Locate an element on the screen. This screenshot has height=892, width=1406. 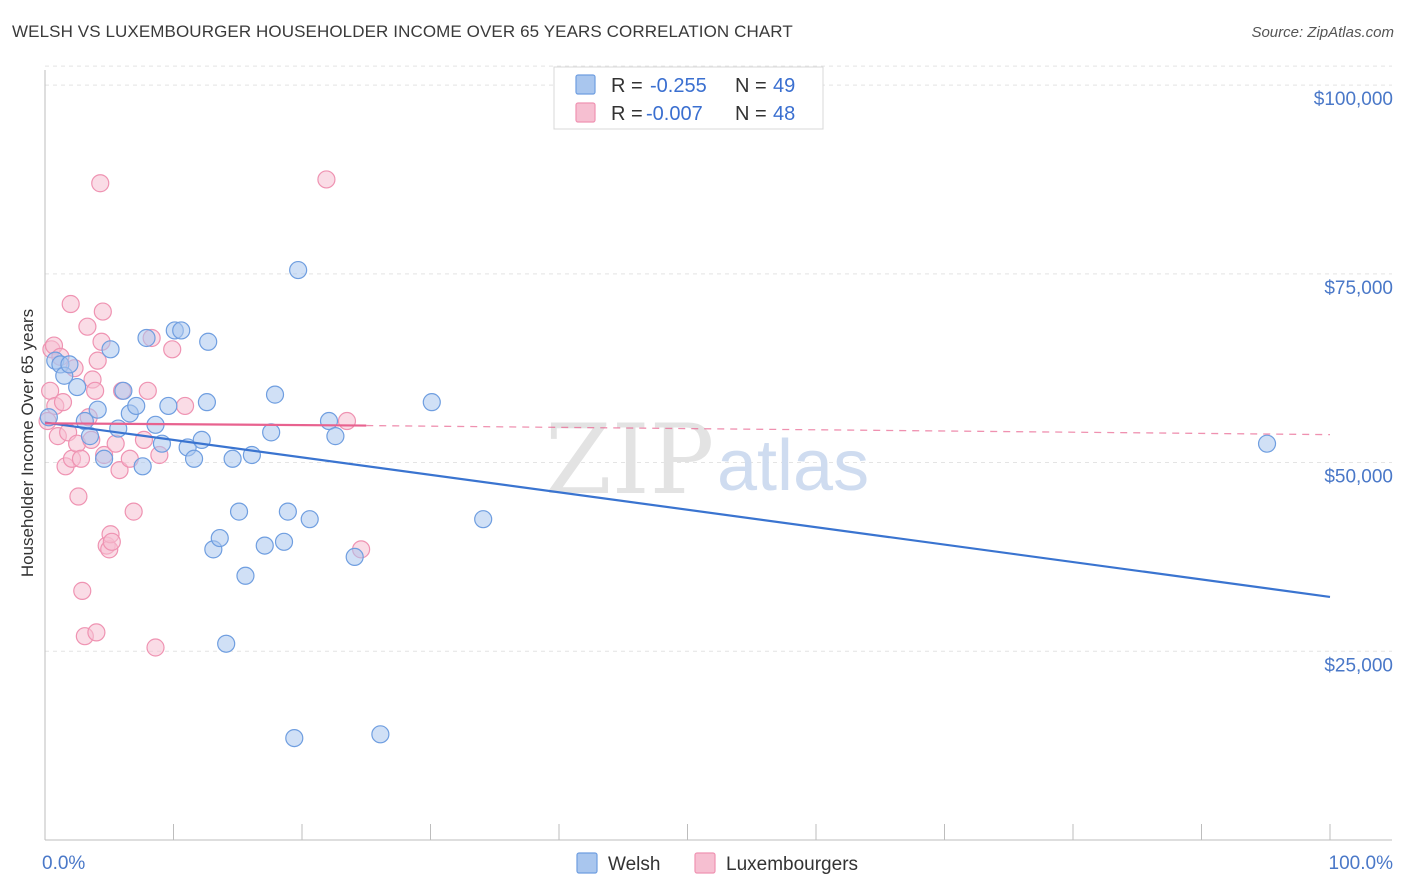
stats-legend: R = -0.255 N = 49 R = -0.007 N = 48 is located at coordinates (688, 98).